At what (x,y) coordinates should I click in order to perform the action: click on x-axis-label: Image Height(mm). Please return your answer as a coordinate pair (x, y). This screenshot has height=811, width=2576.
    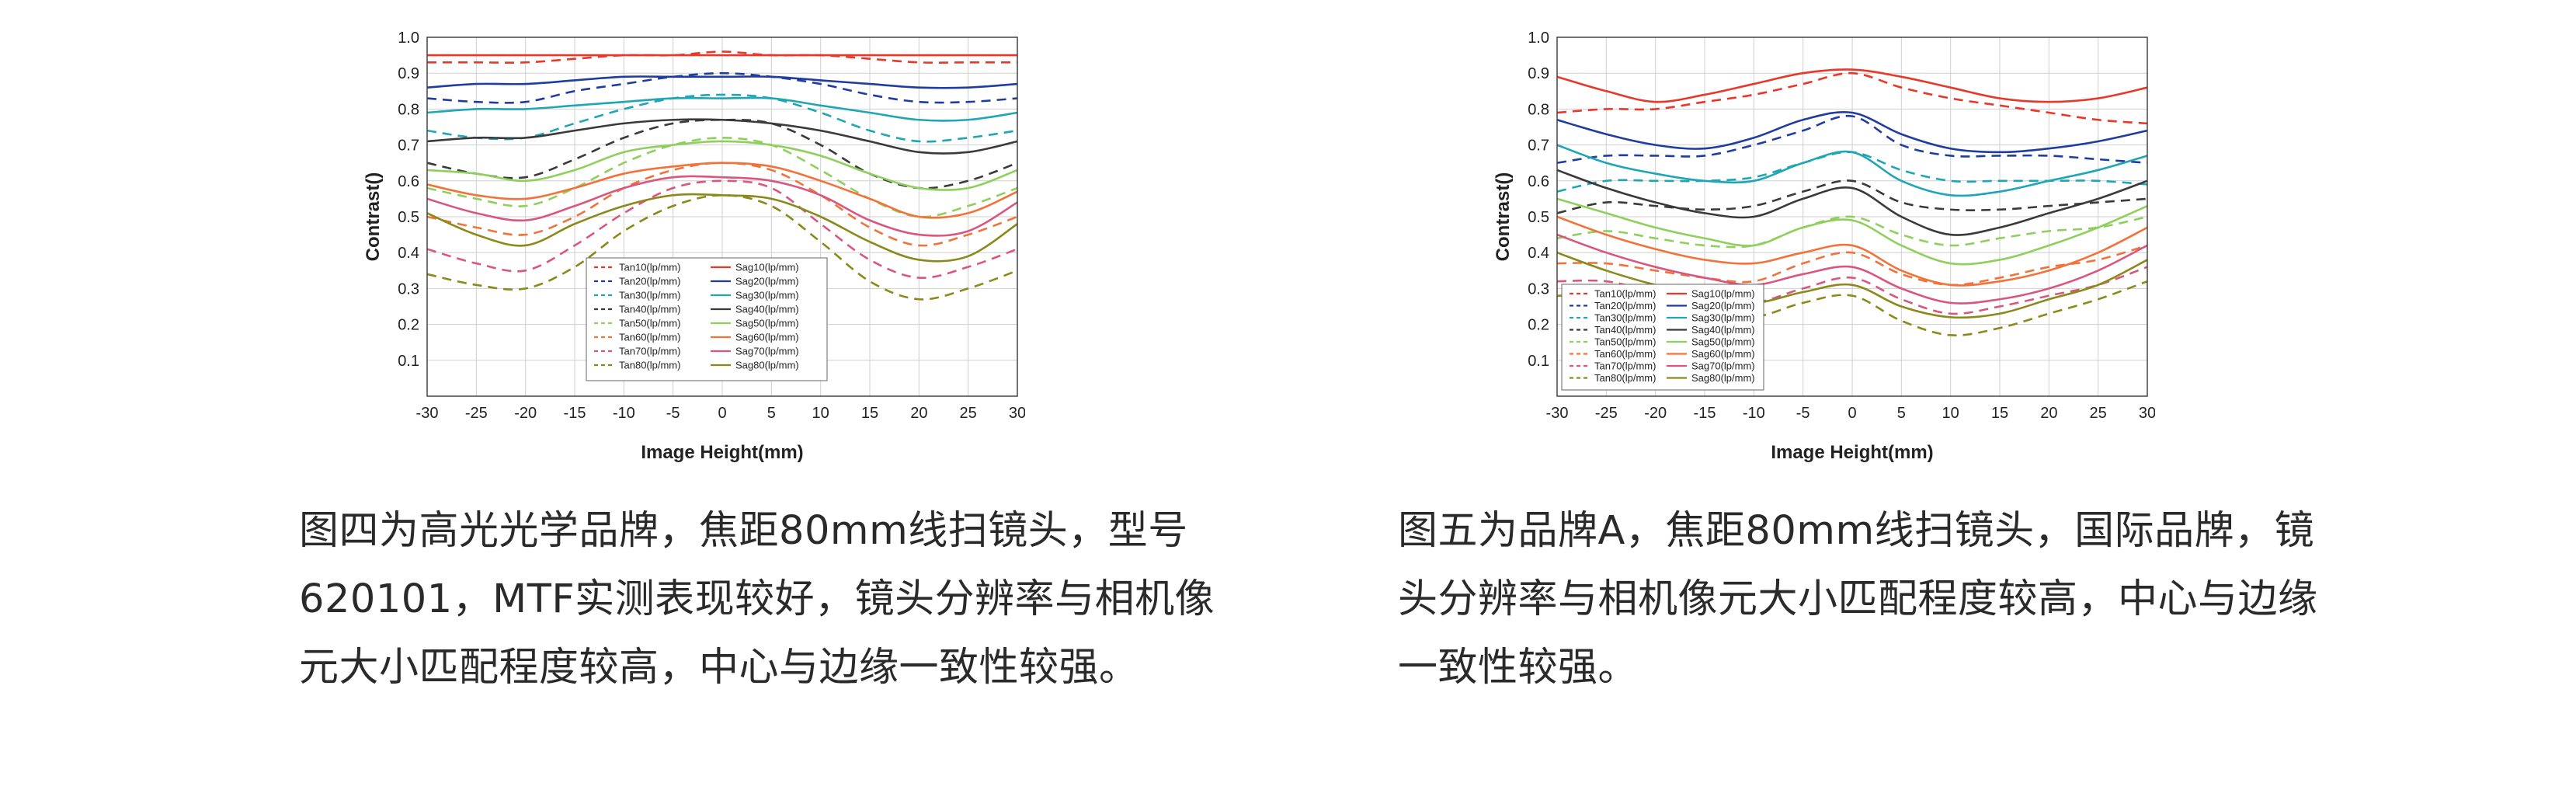
    Looking at the image, I should click on (1852, 452).